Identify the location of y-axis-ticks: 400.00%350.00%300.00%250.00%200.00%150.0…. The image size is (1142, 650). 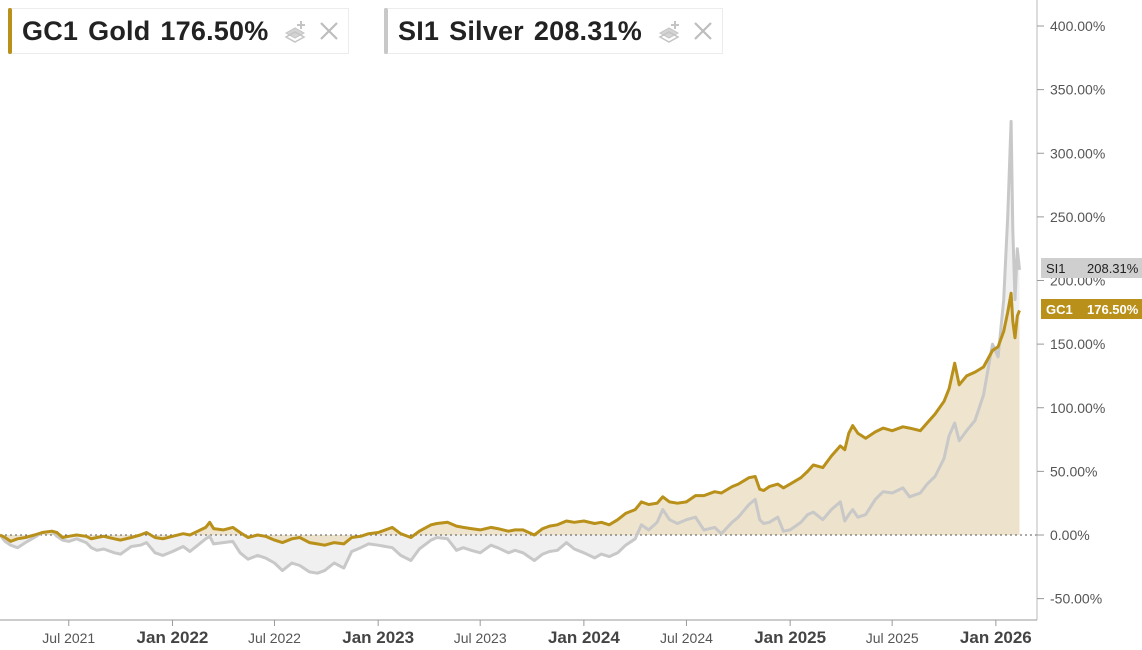
(1071, 312).